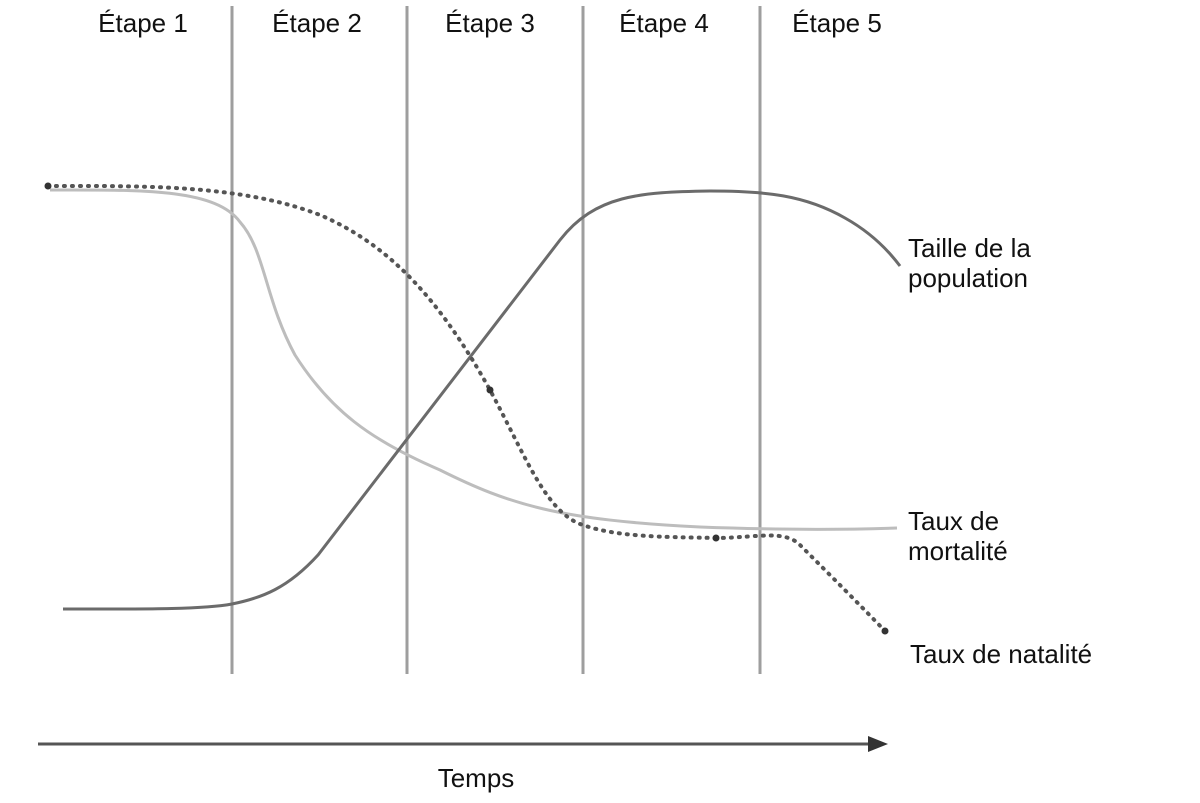 The width and height of the screenshot is (1200, 803). I want to click on stage-label-4: Étape 4, so click(664, 23).